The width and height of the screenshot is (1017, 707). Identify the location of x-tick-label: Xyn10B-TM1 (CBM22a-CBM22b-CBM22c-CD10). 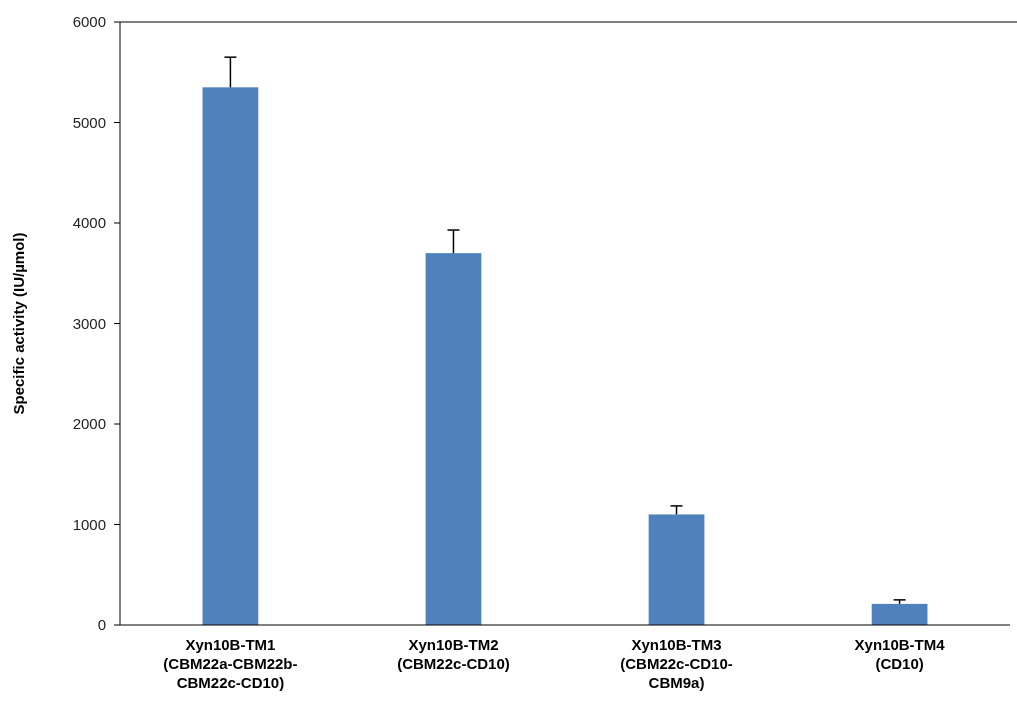
(230, 663).